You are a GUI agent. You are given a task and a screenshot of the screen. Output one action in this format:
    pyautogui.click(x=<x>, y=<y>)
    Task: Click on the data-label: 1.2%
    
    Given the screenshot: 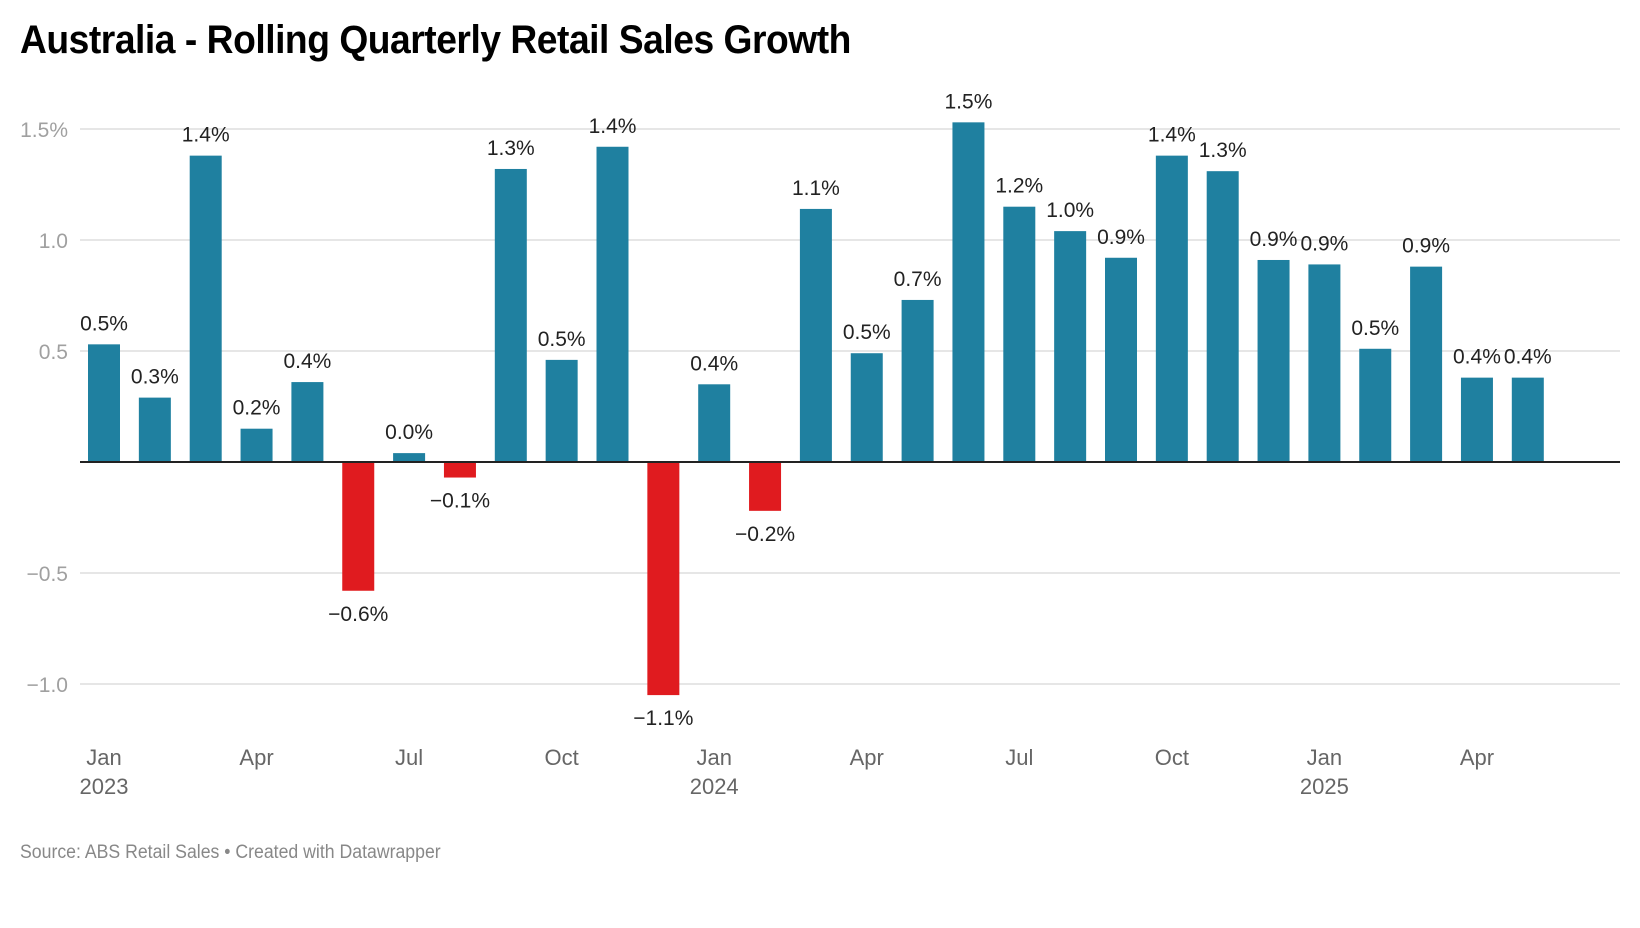 What is the action you would take?
    pyautogui.click(x=1019, y=186)
    